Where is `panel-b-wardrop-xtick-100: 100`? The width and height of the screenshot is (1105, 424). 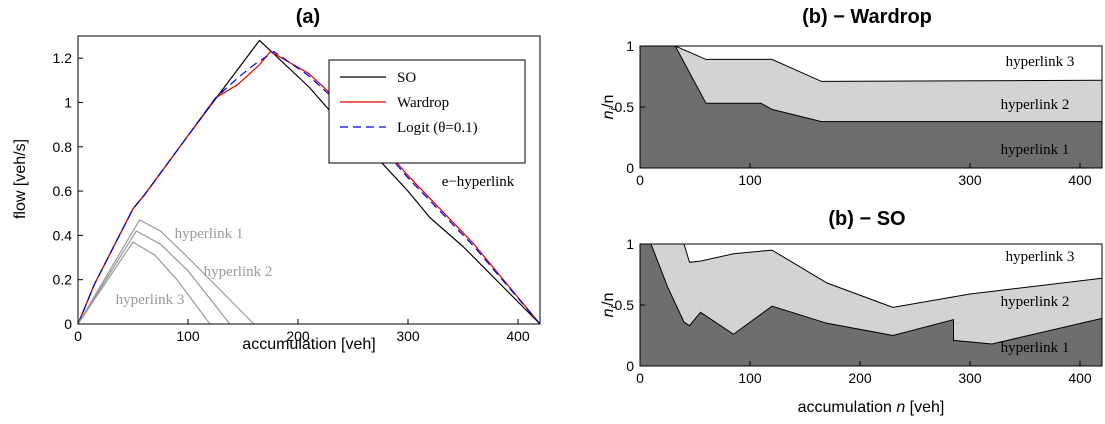
panel-b-wardrop-xtick-100: 100 is located at coordinates (750, 180).